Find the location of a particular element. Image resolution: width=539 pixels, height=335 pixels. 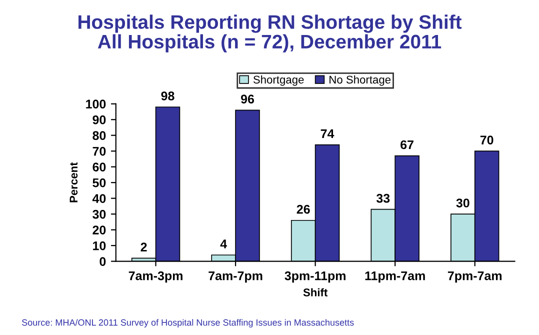

x-tick-label: 7pm-7am is located at coordinates (475, 277).